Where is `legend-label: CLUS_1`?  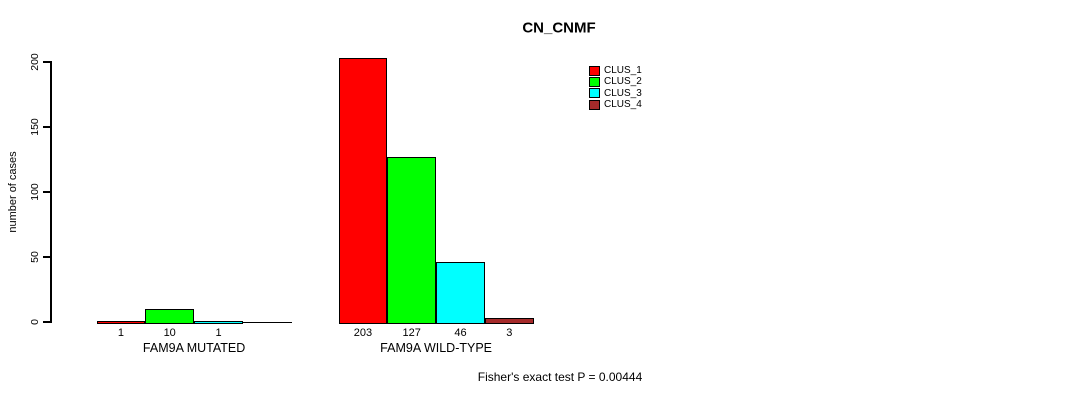 legend-label: CLUS_1 is located at coordinates (623, 71).